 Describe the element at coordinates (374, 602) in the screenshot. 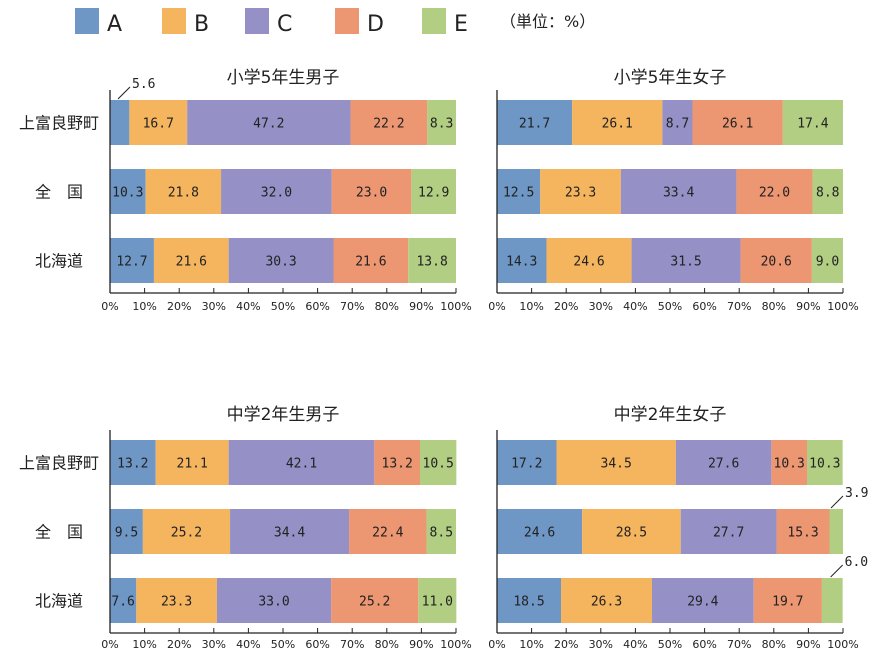

I see `data-label: 25.2` at that location.